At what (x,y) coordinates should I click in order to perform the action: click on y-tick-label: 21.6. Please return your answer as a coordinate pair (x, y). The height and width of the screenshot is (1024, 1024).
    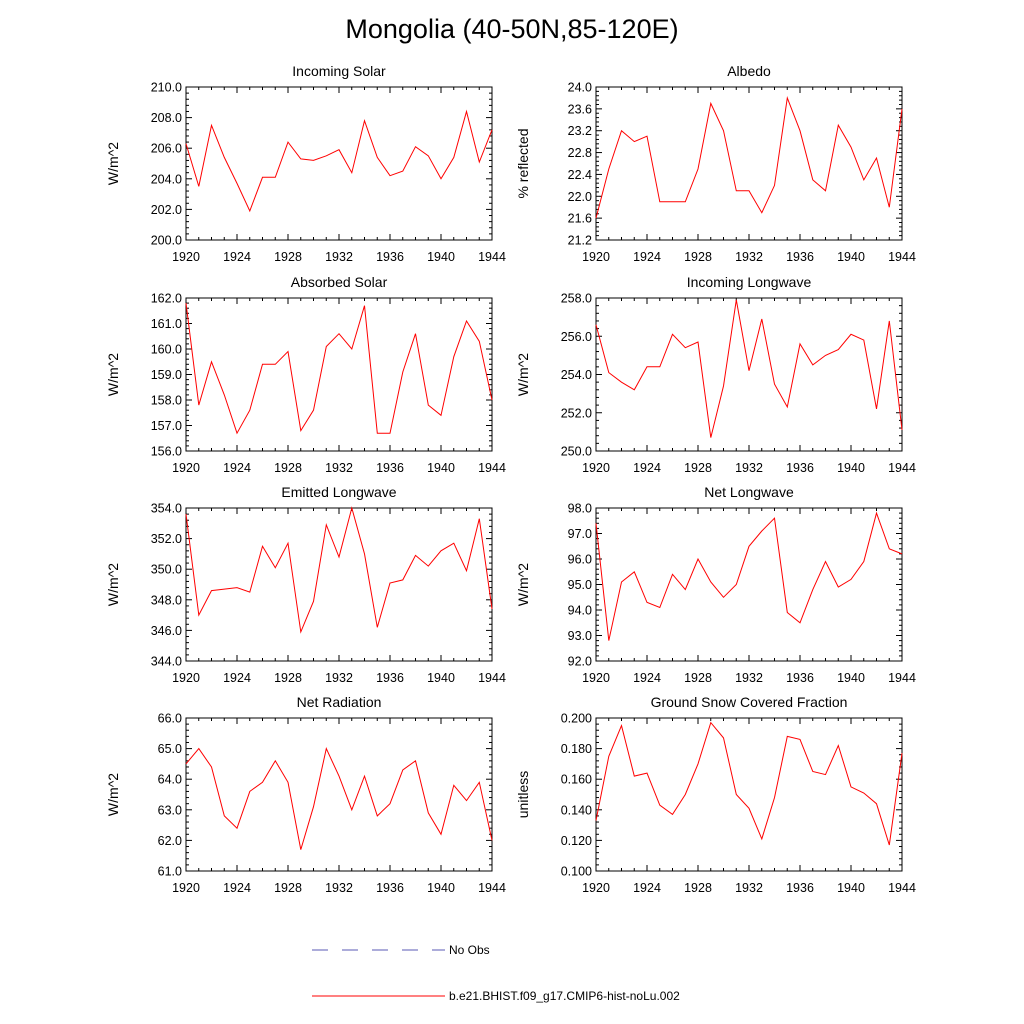
    Looking at the image, I should click on (580, 219).